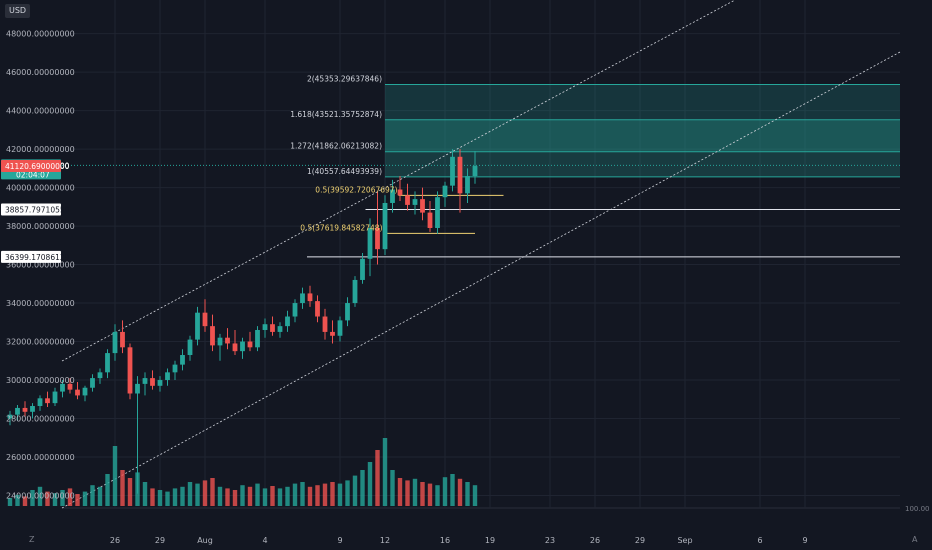 This screenshot has width=932, height=550. Describe the element at coordinates (205, 540) in the screenshot. I see `x-tick-label: Aug` at that location.